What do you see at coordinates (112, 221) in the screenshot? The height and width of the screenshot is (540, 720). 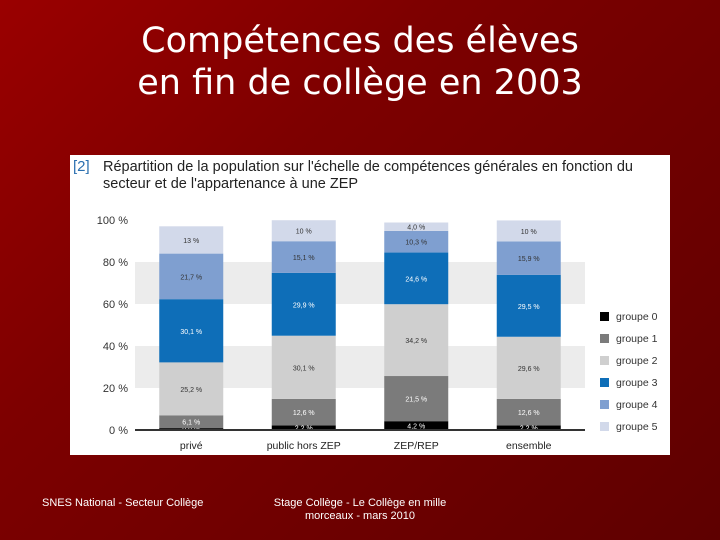 I see `y-tick-label: 100 %` at bounding box center [112, 221].